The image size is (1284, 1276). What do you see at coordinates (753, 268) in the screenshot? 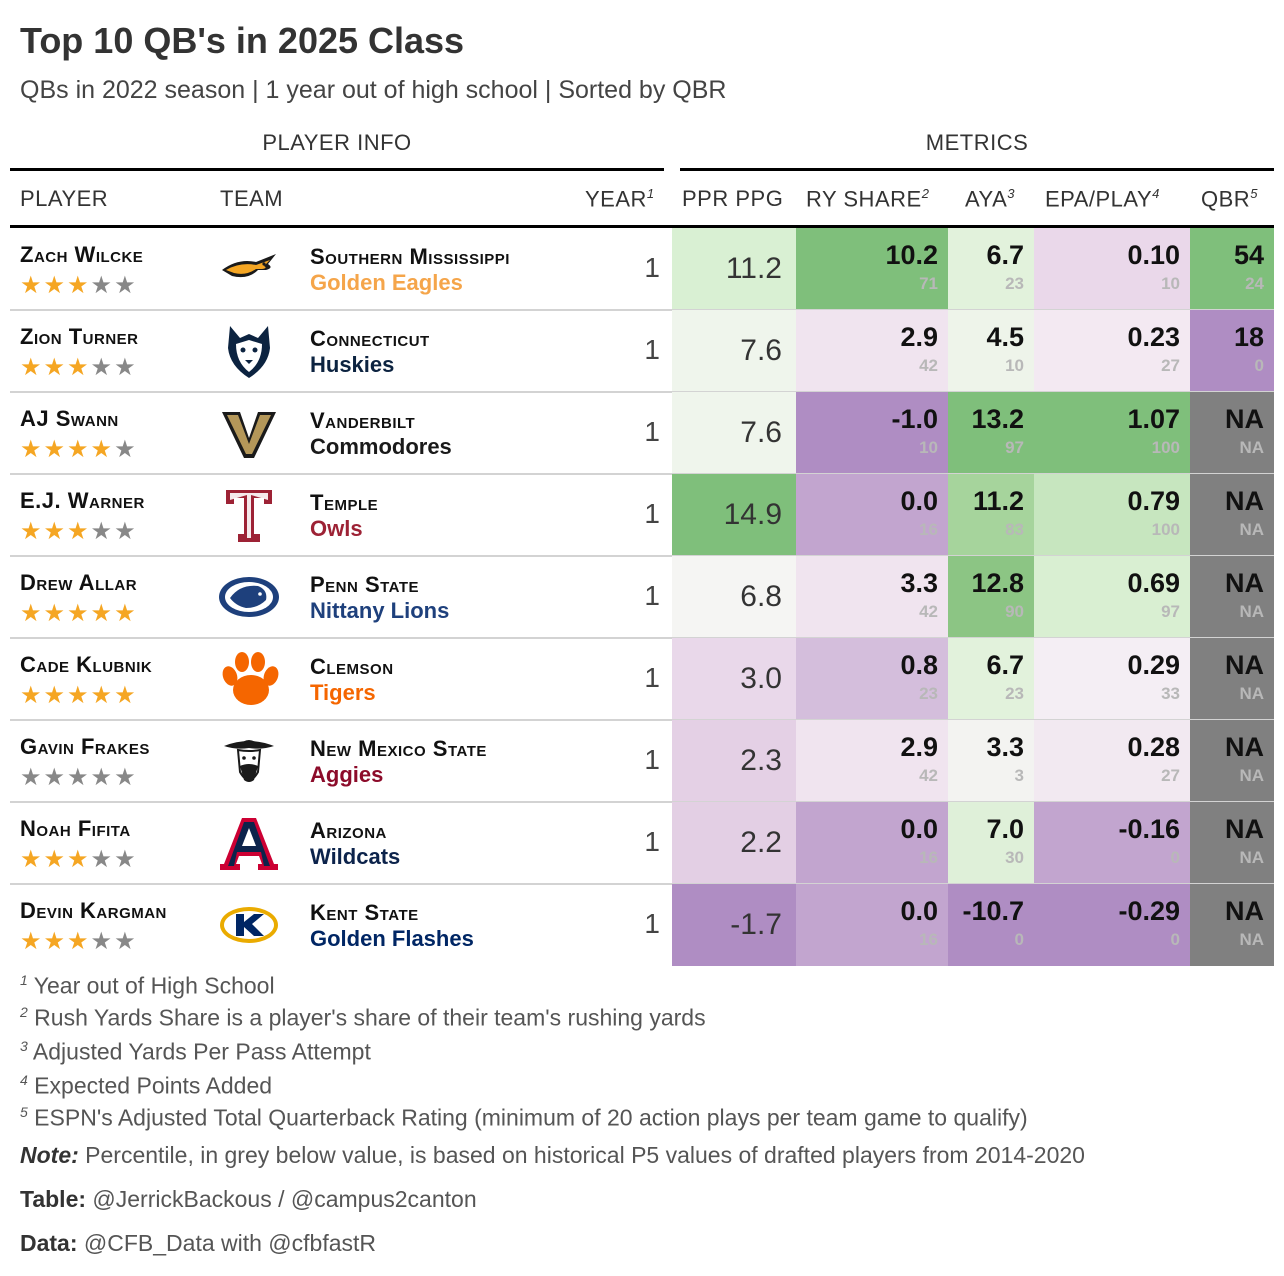
I see `ppr-value: 11.2` at bounding box center [753, 268].